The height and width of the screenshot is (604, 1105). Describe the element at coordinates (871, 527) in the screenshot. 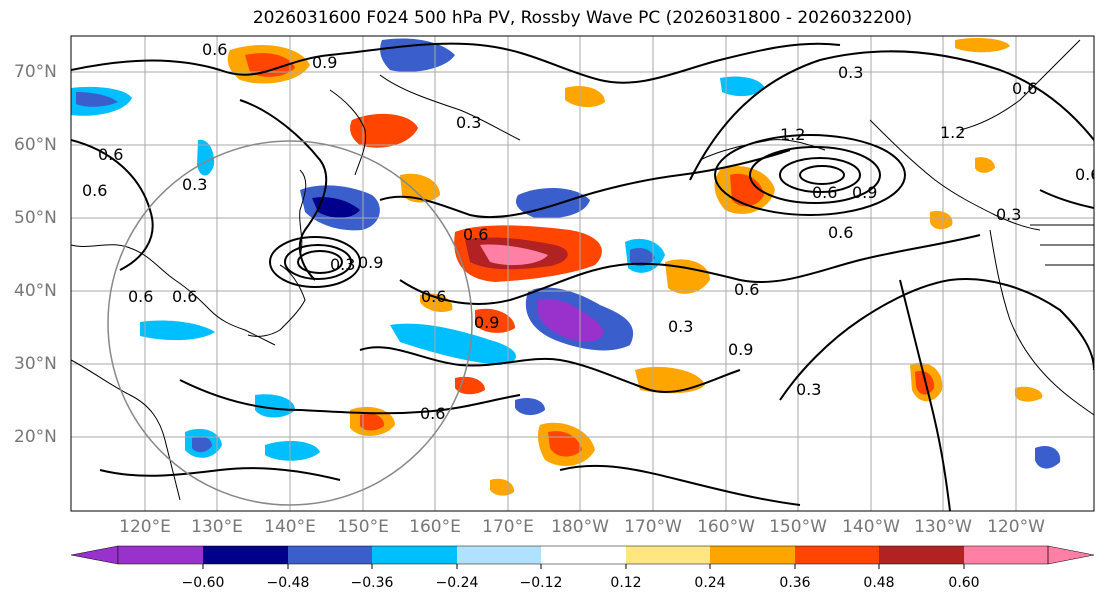

I see `lon-label: 140°W` at that location.